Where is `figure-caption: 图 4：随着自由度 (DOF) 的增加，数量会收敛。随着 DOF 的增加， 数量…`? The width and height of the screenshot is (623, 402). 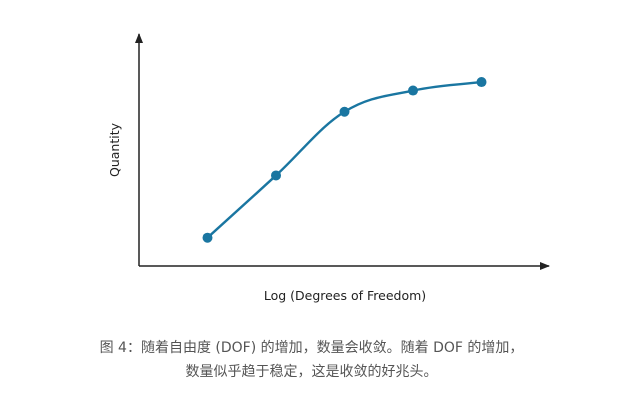 figure-caption: 图 4：随着自由度 (DOF) 的增加，数量会收敛。随着 DOF 的增加， 数量… is located at coordinates (311, 360).